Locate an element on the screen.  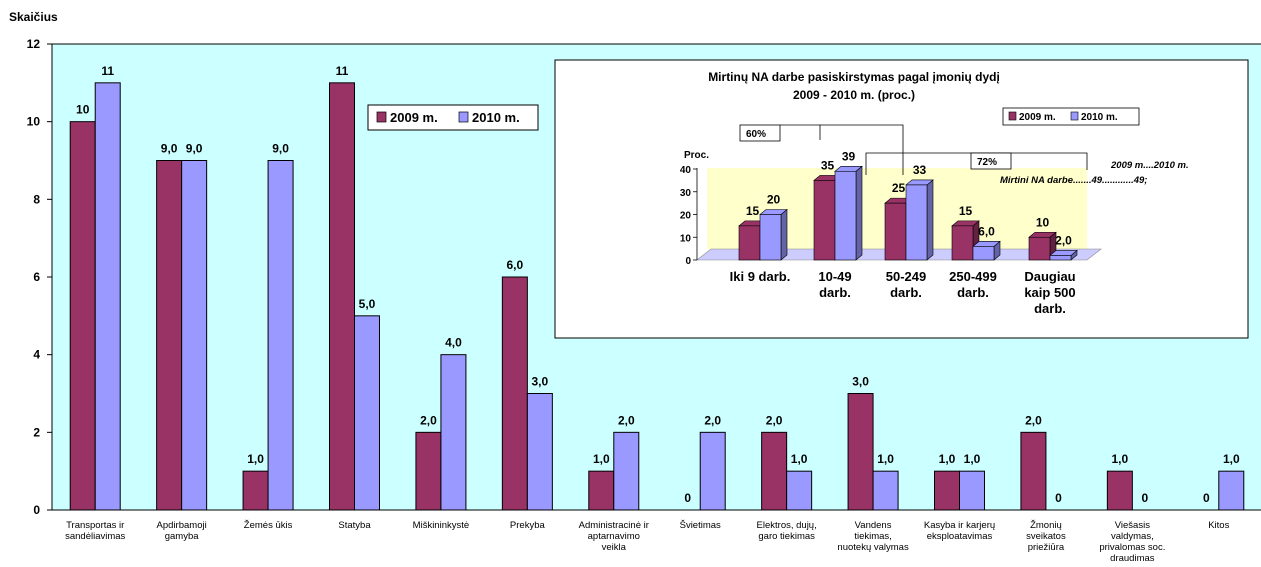
inset-category-label-1: 10-49 darb. is located at coordinates (834, 284).